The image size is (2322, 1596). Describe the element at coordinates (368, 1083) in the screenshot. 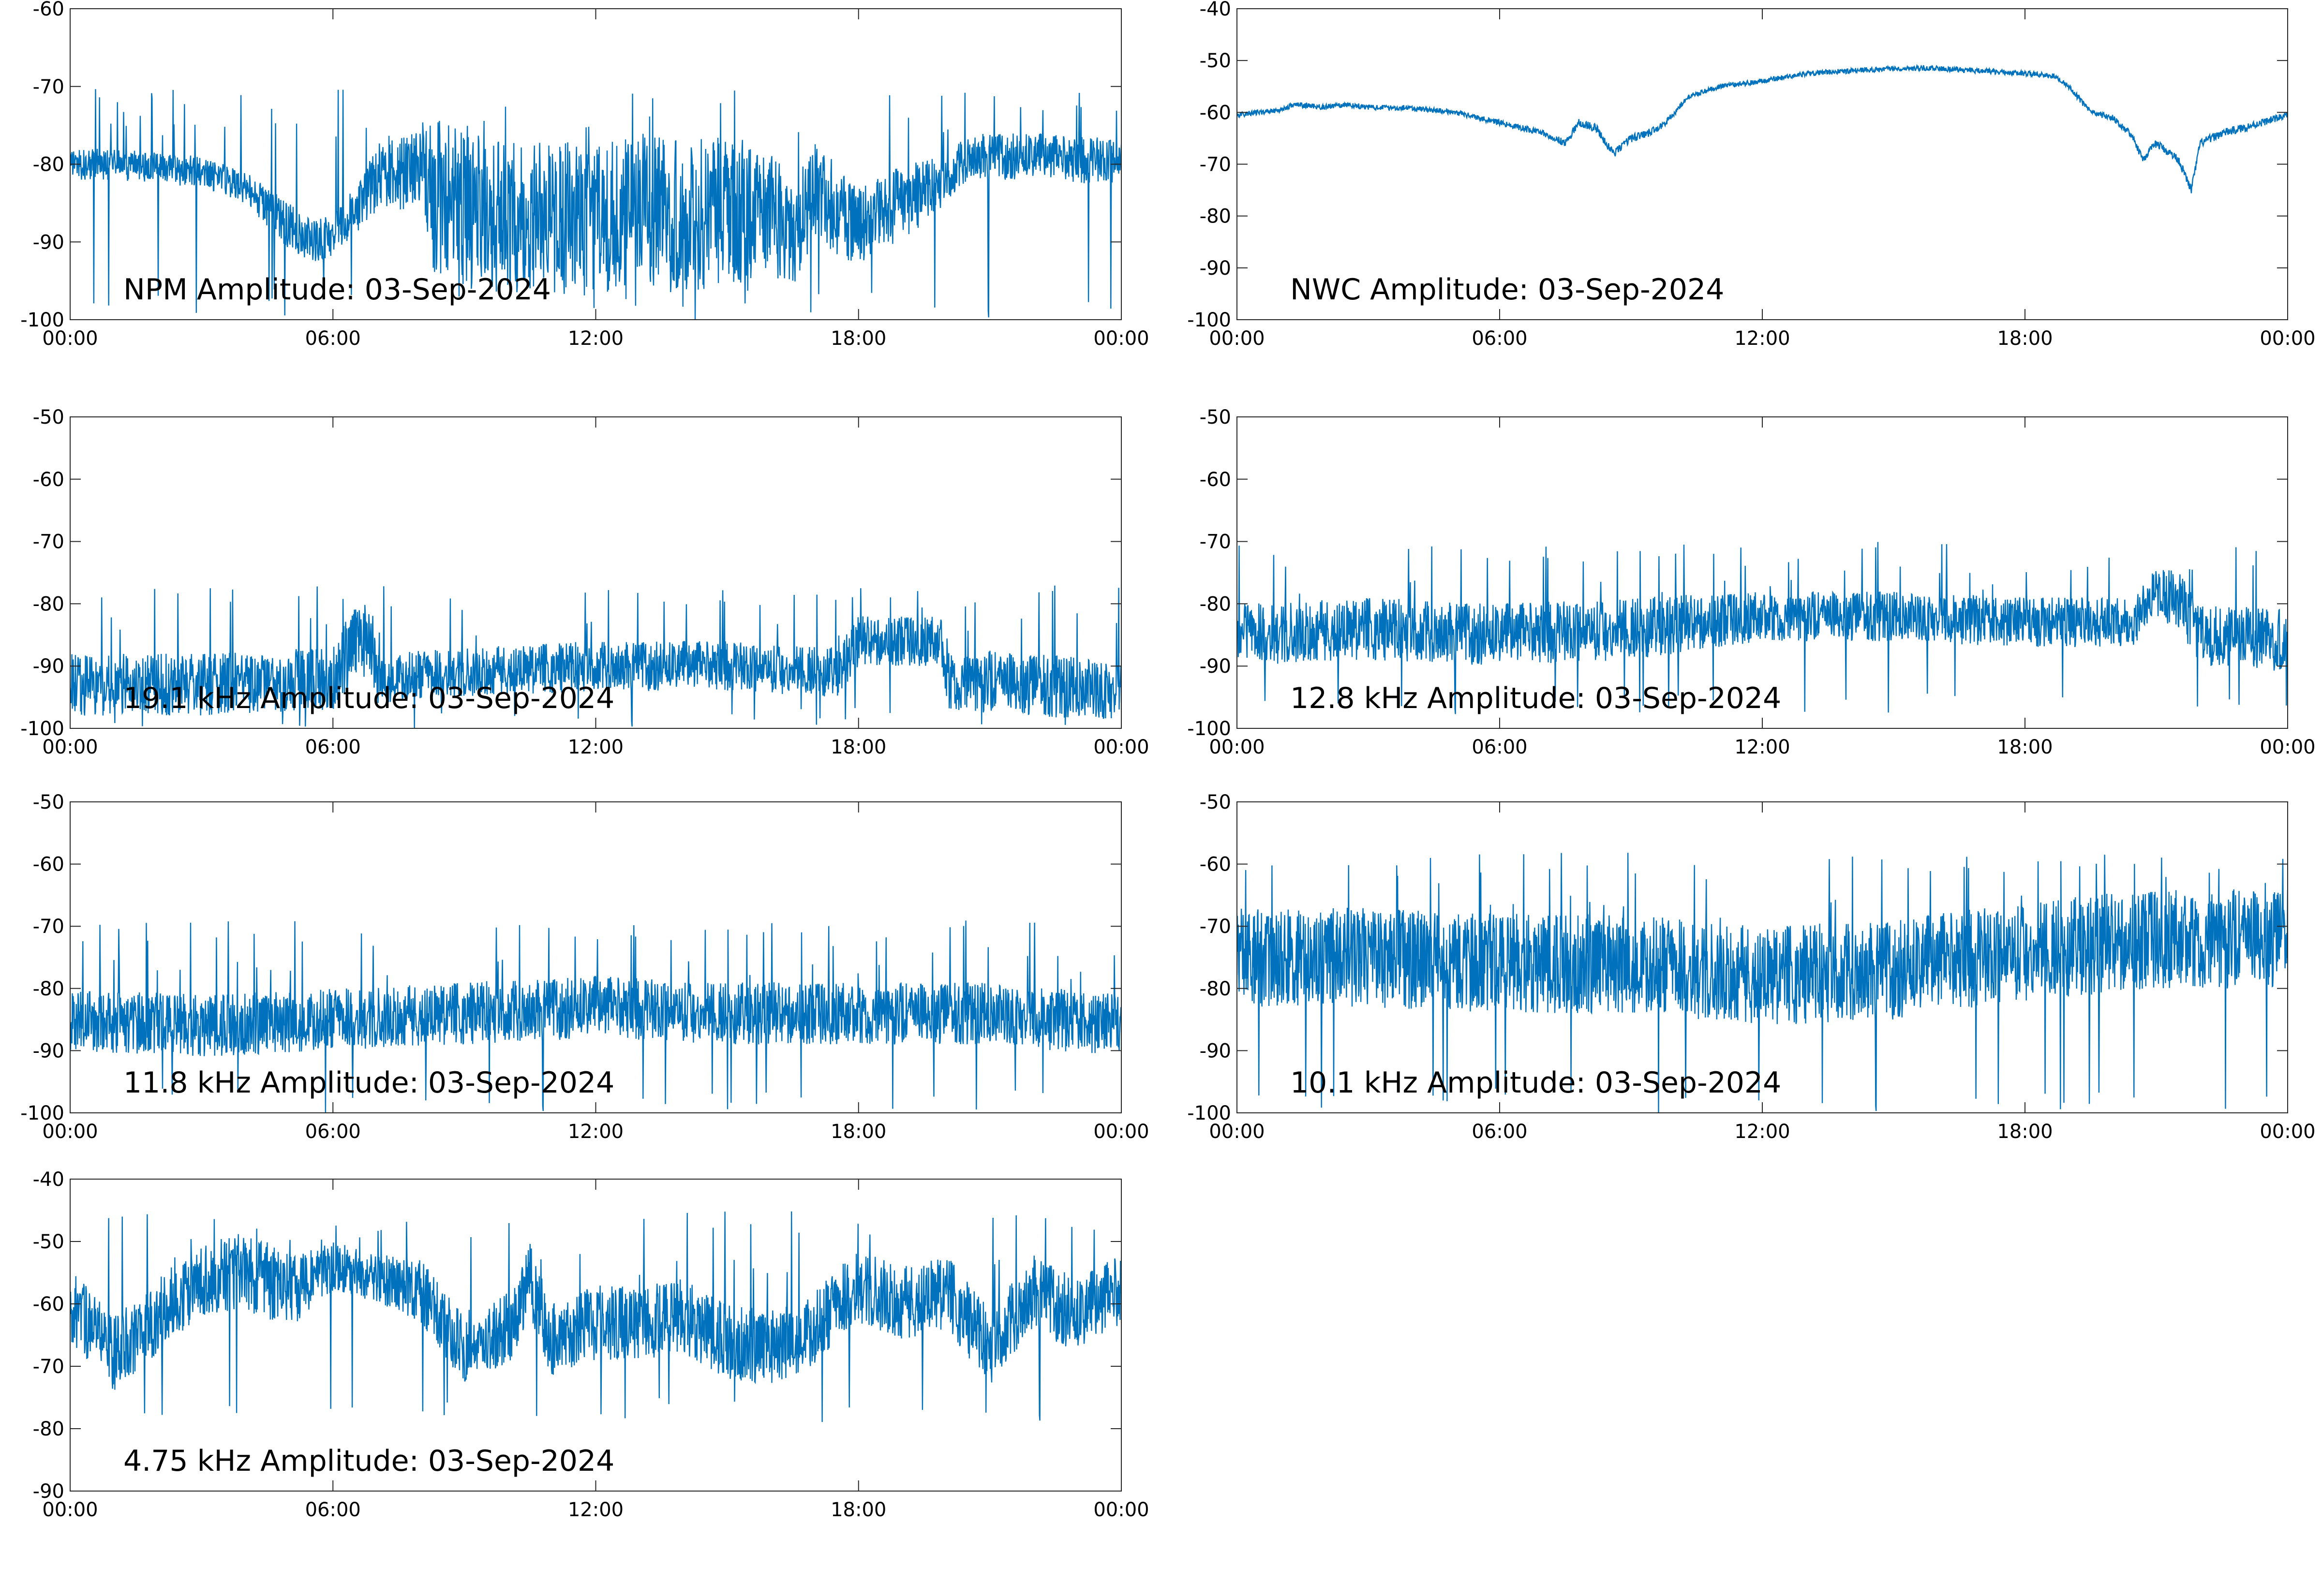

I see `chart-title: 11.8 kHz Amplitude: 03-Sep-2024` at that location.